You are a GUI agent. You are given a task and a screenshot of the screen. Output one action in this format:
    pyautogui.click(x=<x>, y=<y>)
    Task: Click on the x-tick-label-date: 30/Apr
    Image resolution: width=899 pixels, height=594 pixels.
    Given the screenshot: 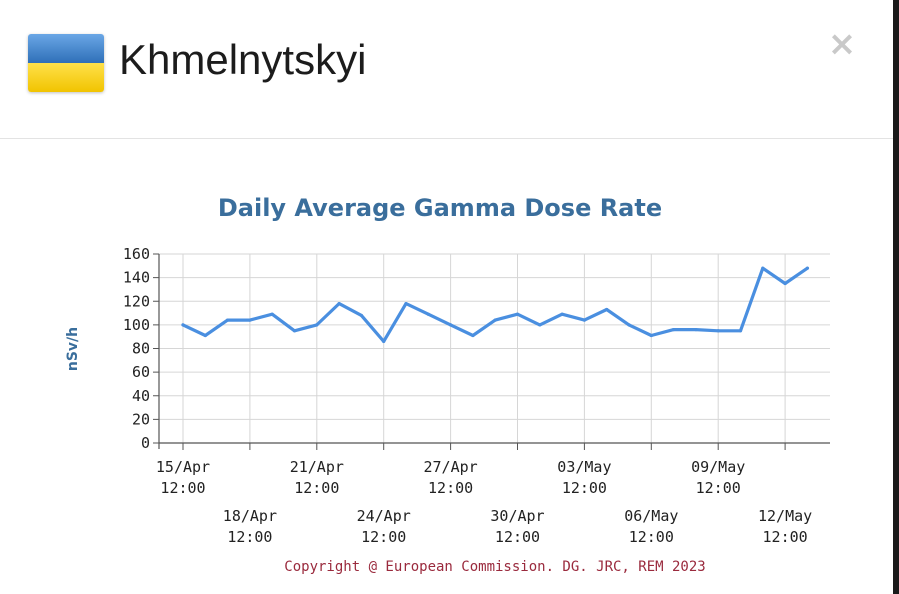 What is the action you would take?
    pyautogui.click(x=517, y=516)
    